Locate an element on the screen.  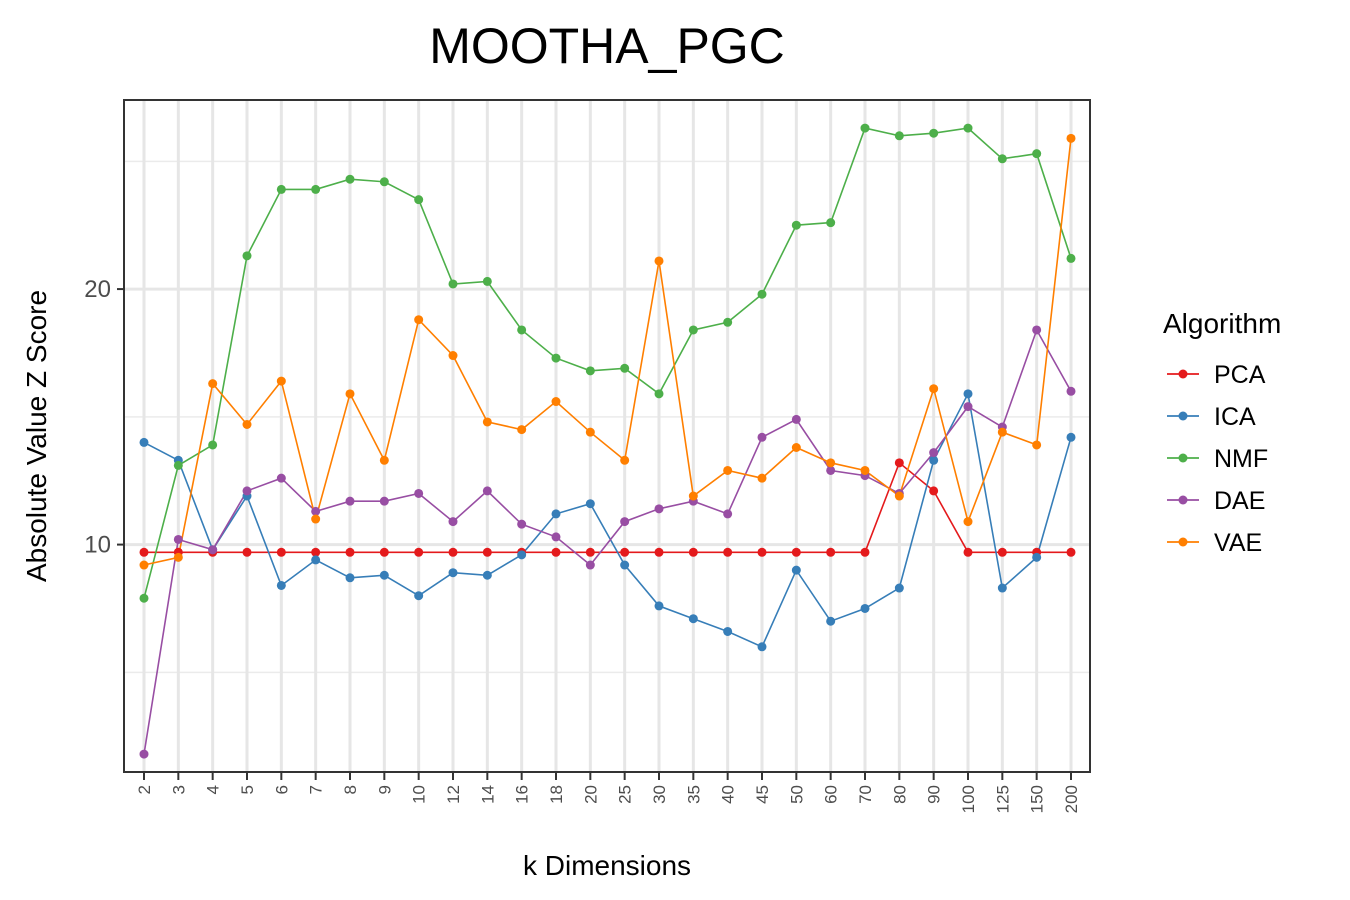
x-tick-label: 20 is located at coordinates (590, 794).